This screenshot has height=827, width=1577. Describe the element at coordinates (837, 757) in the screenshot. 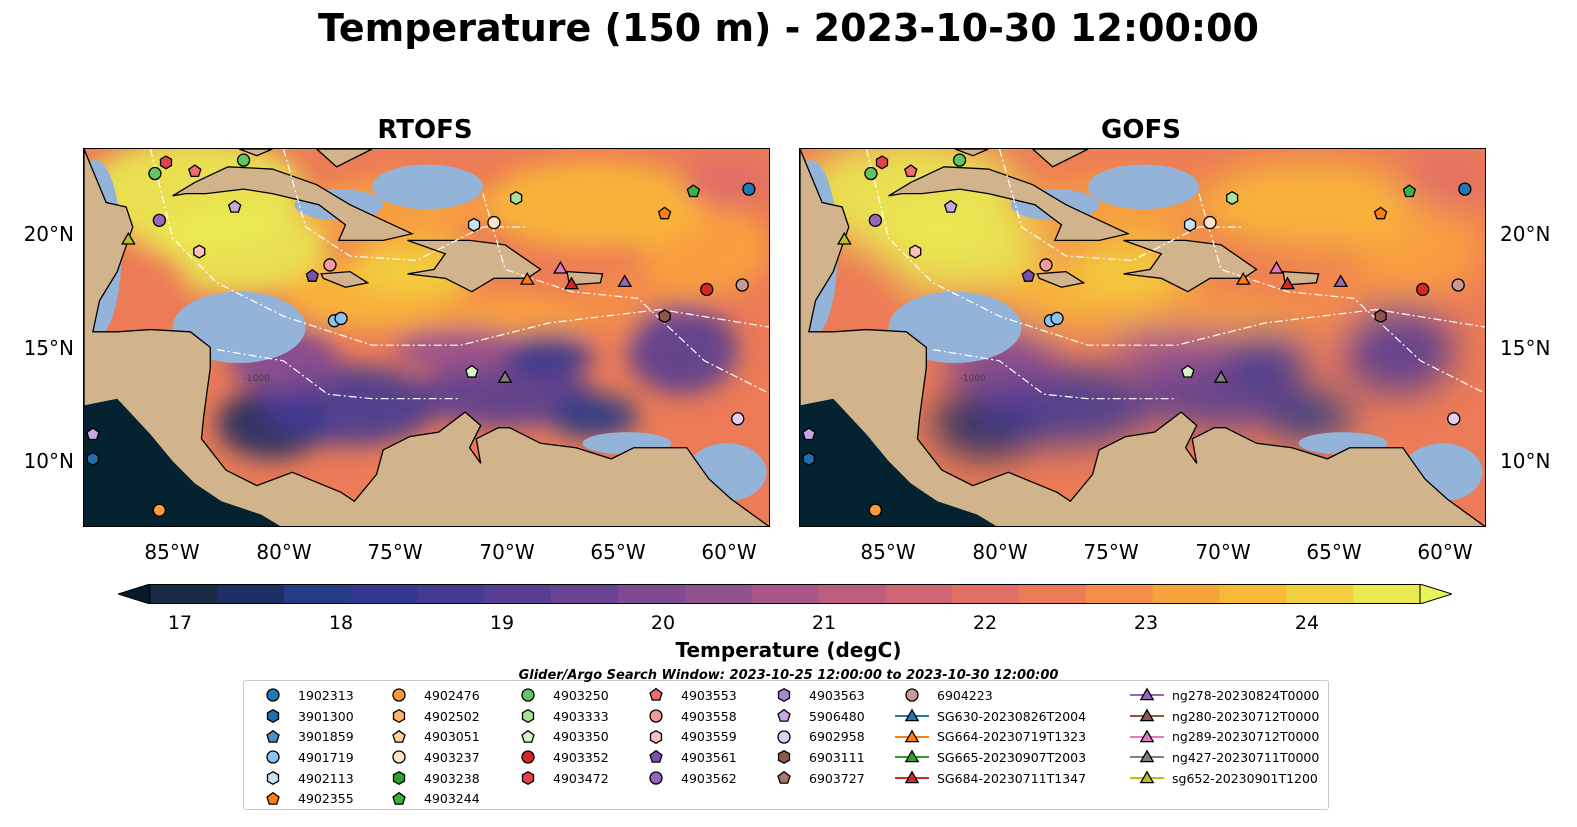

I see `legend-label: 6903111` at that location.